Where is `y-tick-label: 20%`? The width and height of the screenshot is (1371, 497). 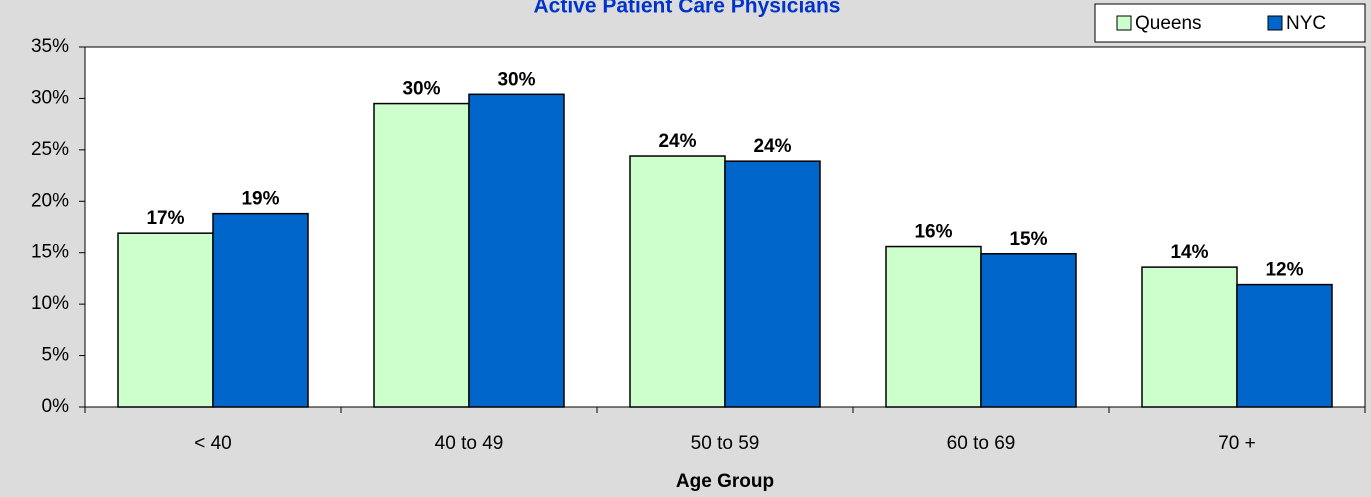 y-tick-label: 20% is located at coordinates (50, 200).